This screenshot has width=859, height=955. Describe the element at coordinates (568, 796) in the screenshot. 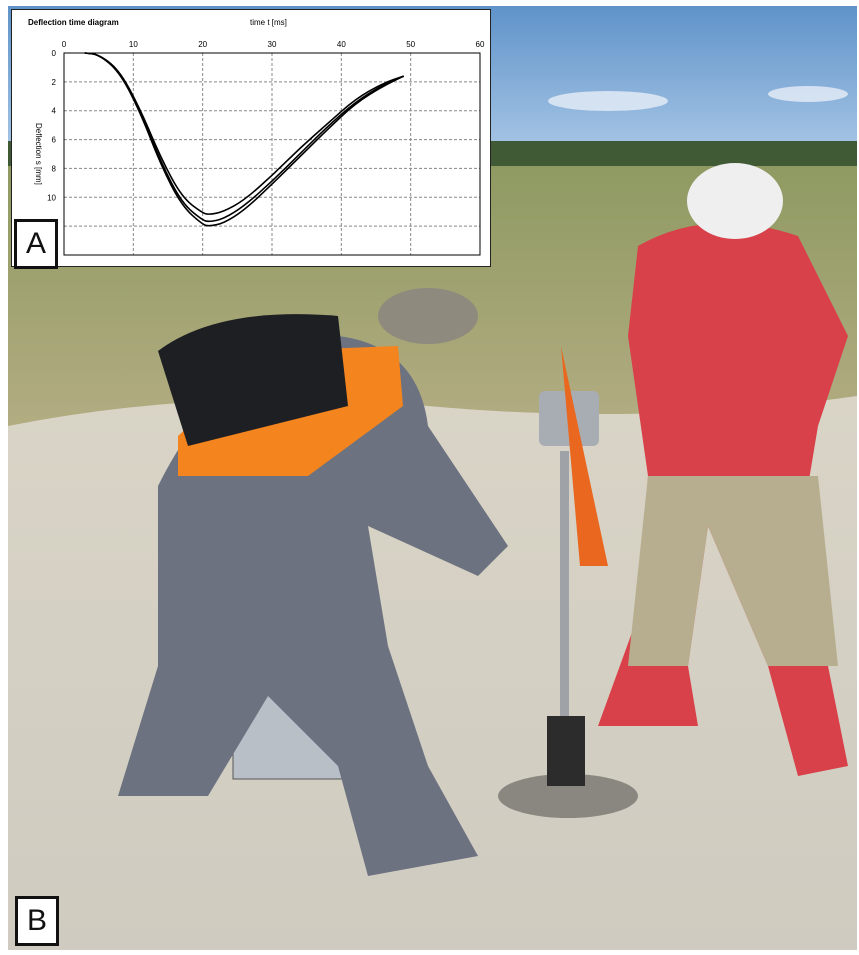

I see `load-plate` at that location.